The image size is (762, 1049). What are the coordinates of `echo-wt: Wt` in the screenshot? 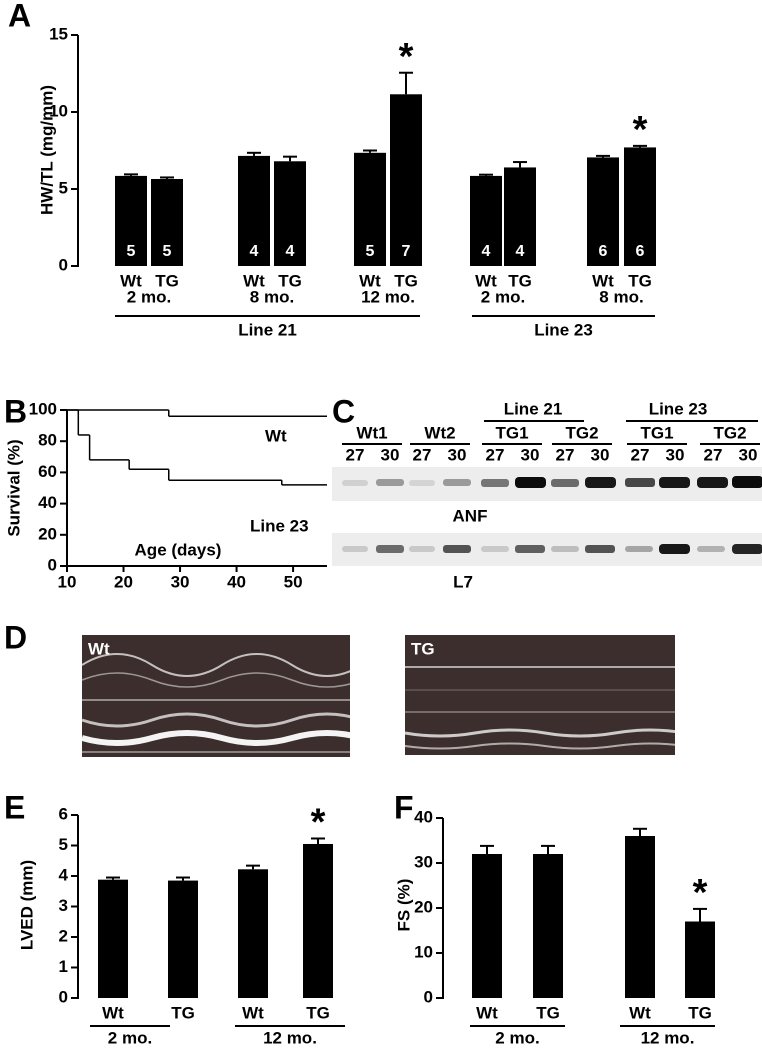 It's located at (222, 696).